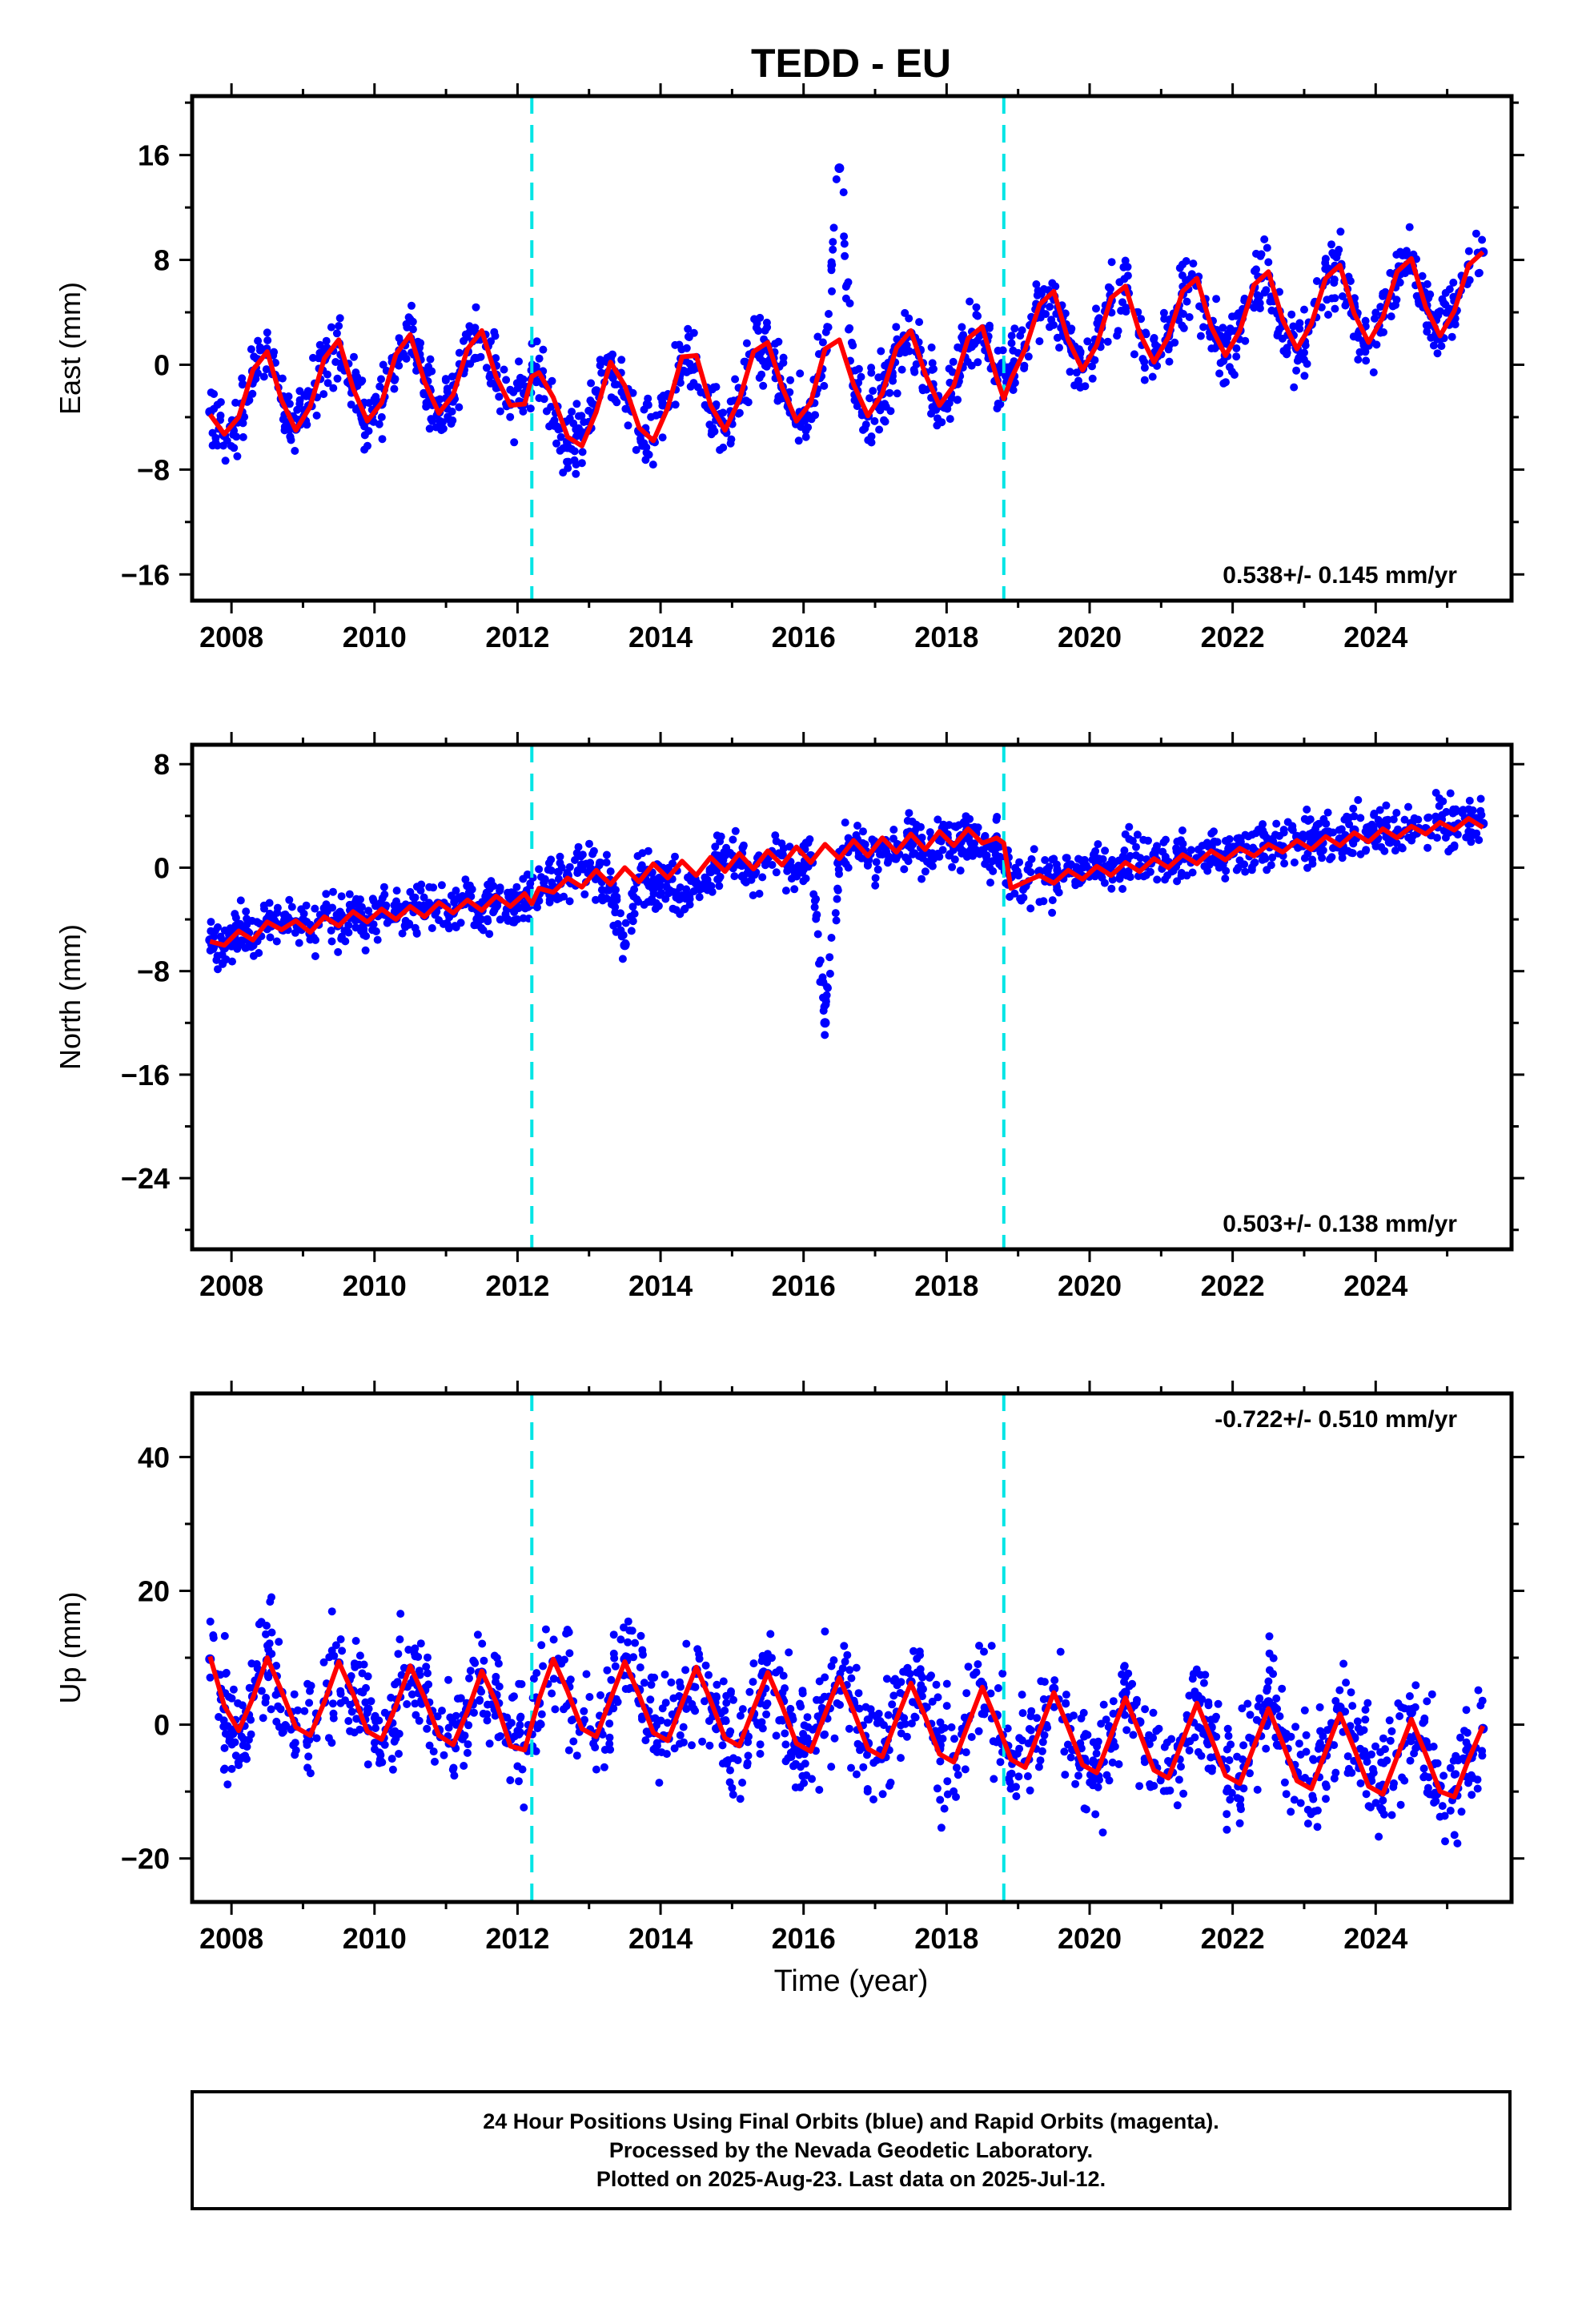 The height and width of the screenshot is (2324, 1582). I want to click on north-x-tick-label: 2014, so click(660, 1285).